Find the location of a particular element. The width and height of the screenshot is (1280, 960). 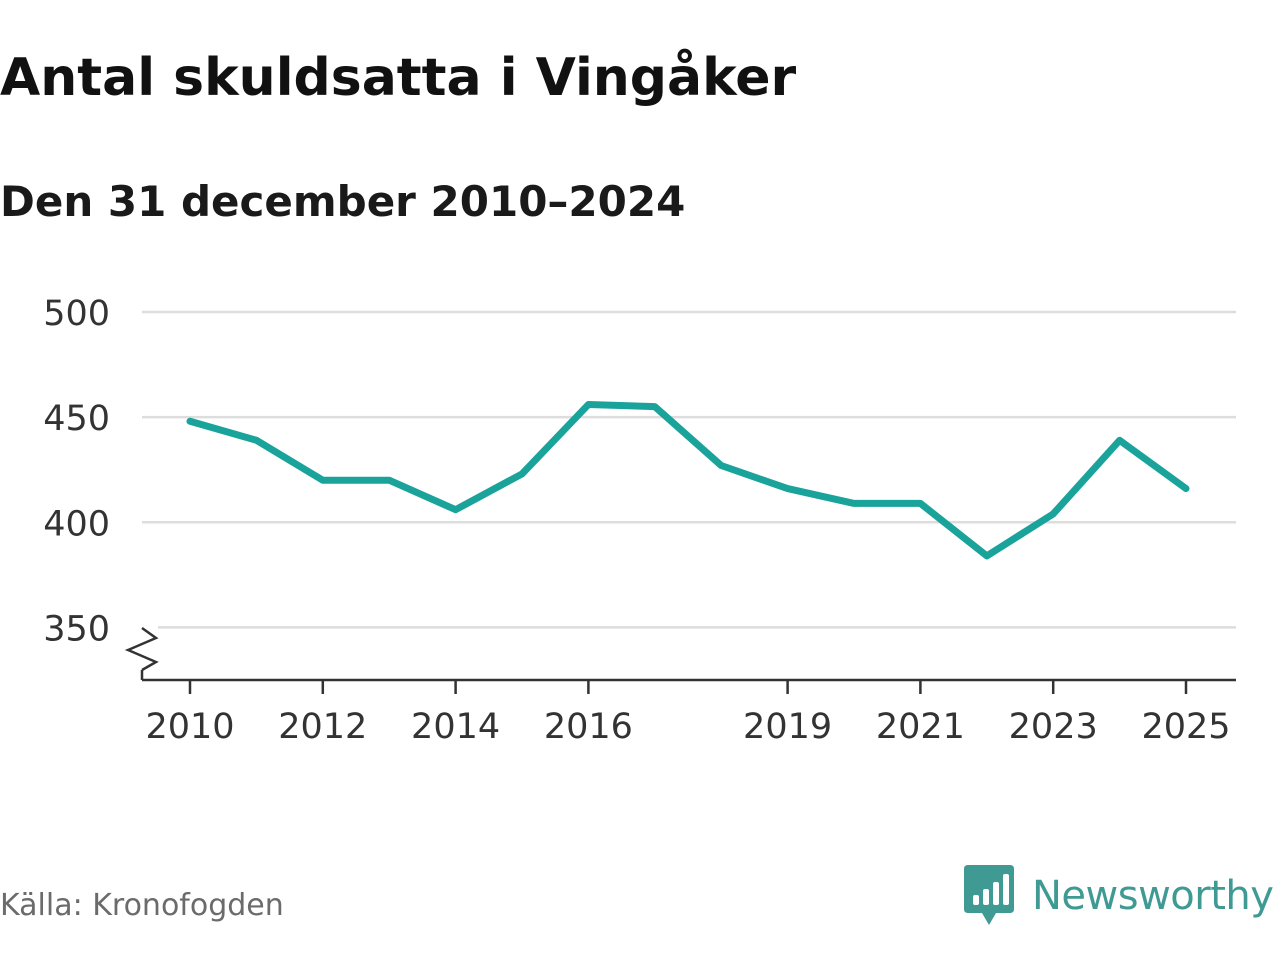

axis-break-marker is located at coordinates (141, 649).